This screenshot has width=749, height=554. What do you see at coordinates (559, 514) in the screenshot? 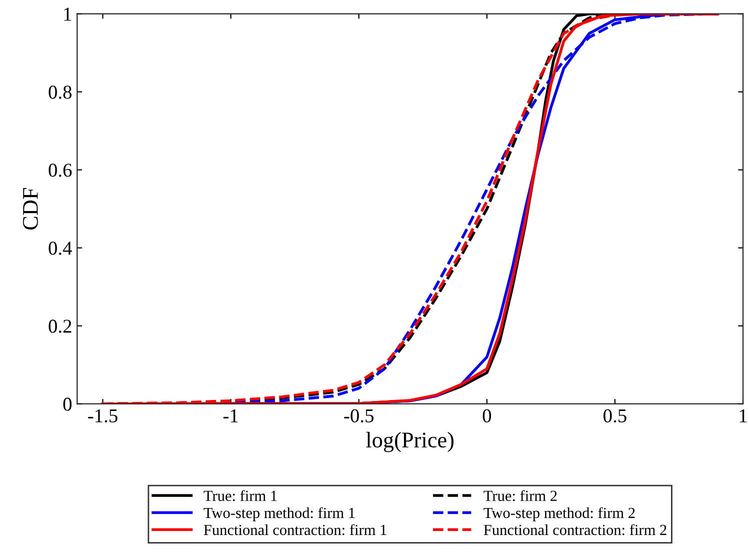
I see `legend-label: Two-step method: firm 2` at bounding box center [559, 514].